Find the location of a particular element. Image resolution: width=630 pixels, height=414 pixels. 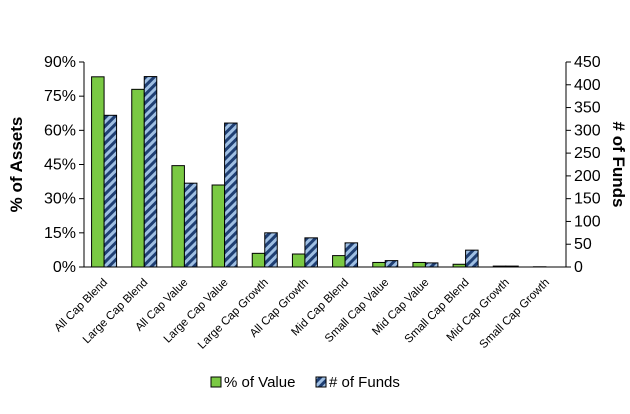

right-tick-label-7: 350 is located at coordinates (587, 108).